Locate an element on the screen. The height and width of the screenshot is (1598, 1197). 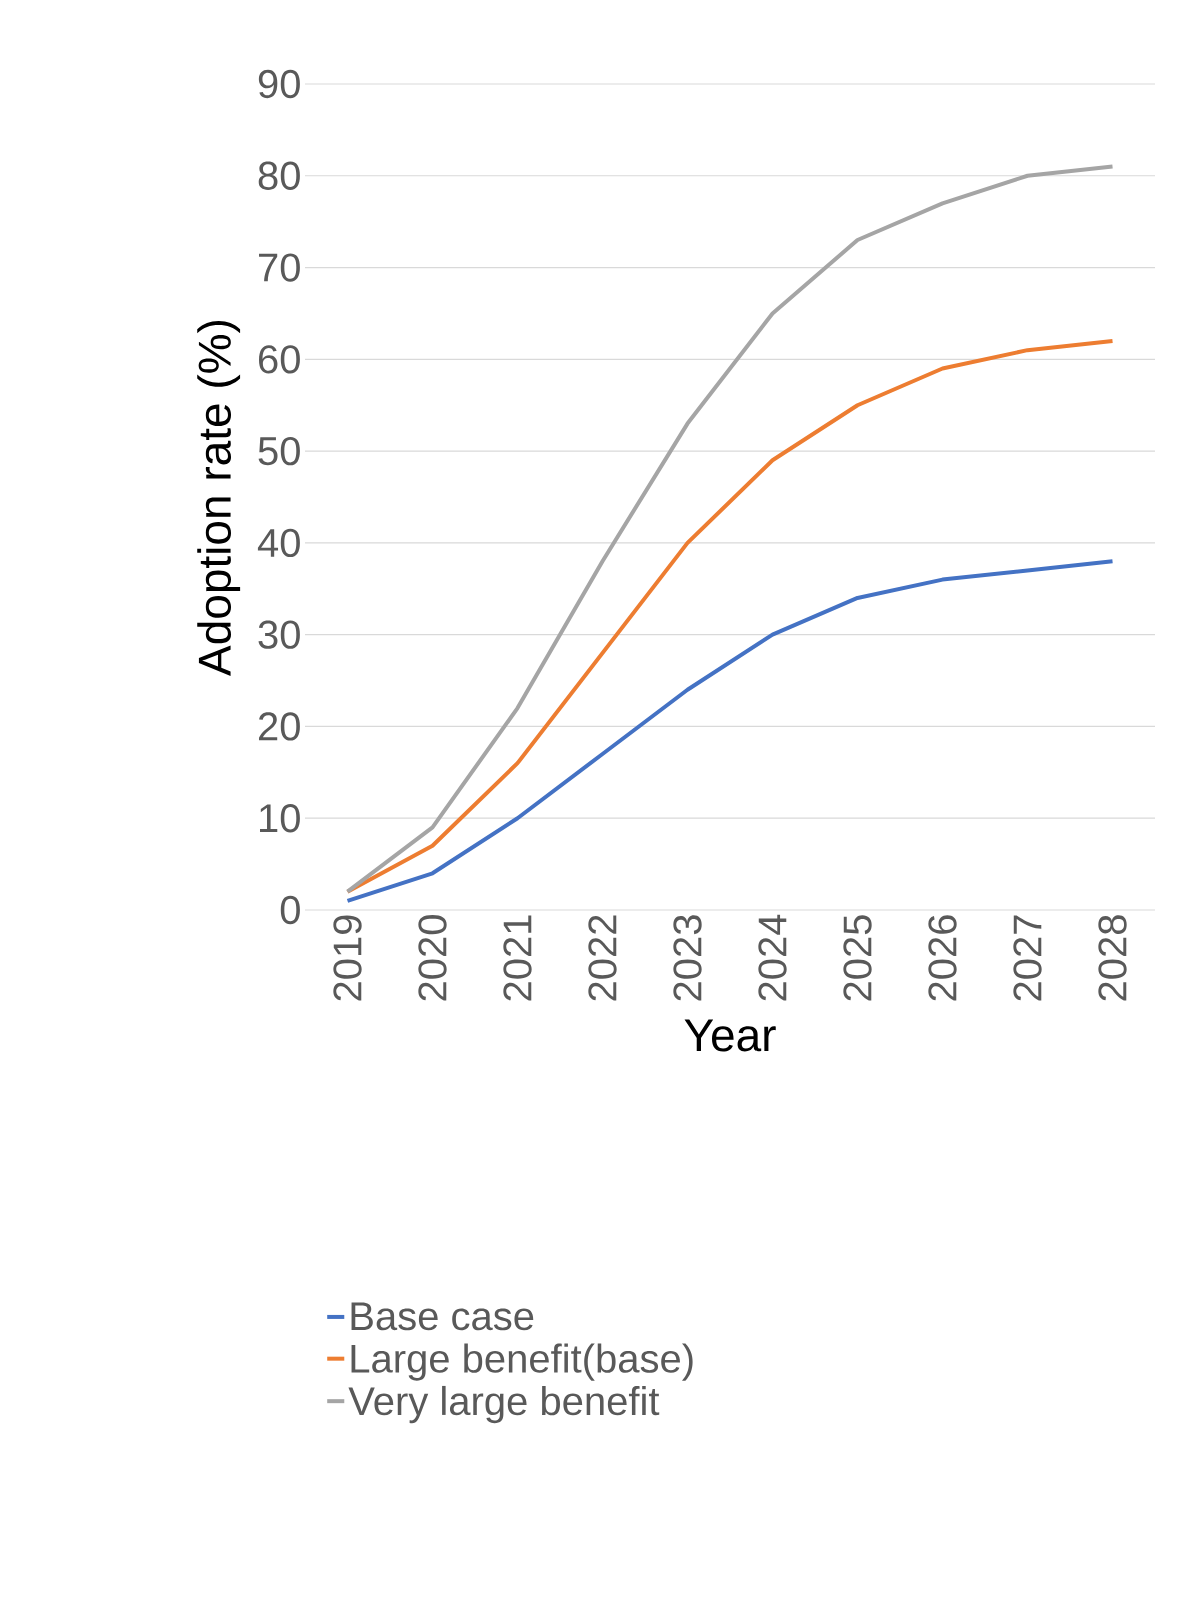
legend-label: Large benefit(base) is located at coordinates (522, 1362).